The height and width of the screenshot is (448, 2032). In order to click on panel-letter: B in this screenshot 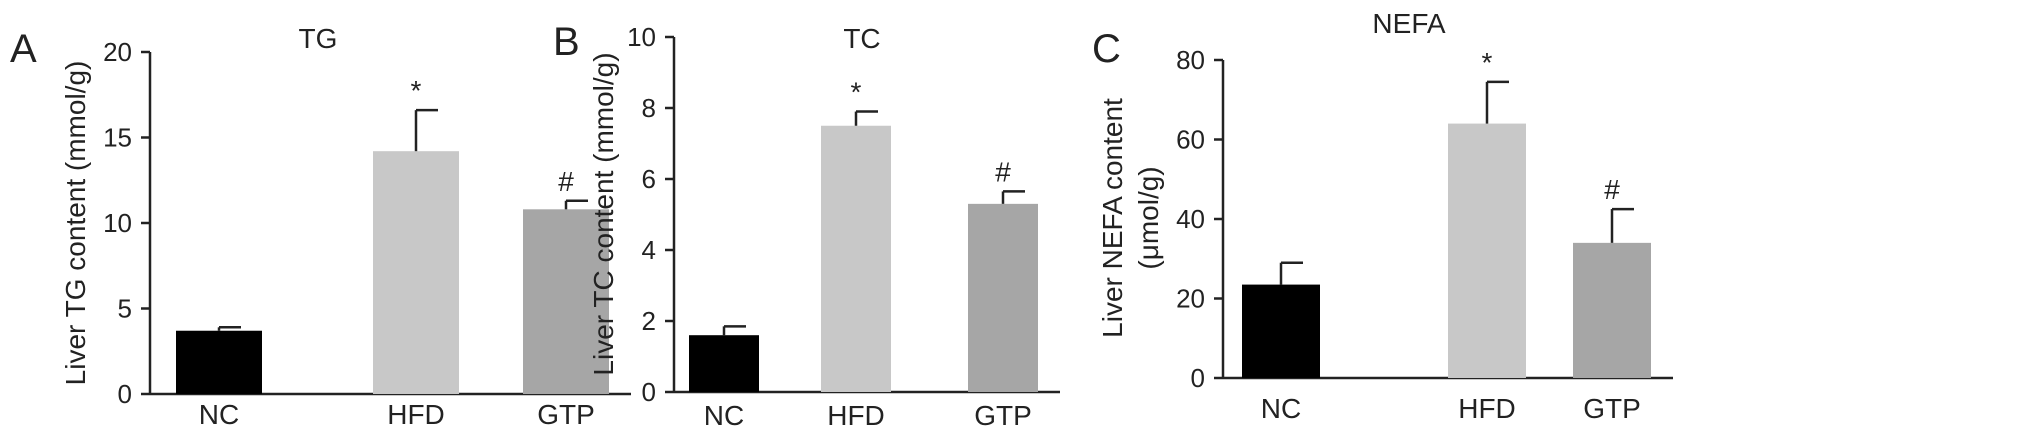, I will do `click(566, 42)`.